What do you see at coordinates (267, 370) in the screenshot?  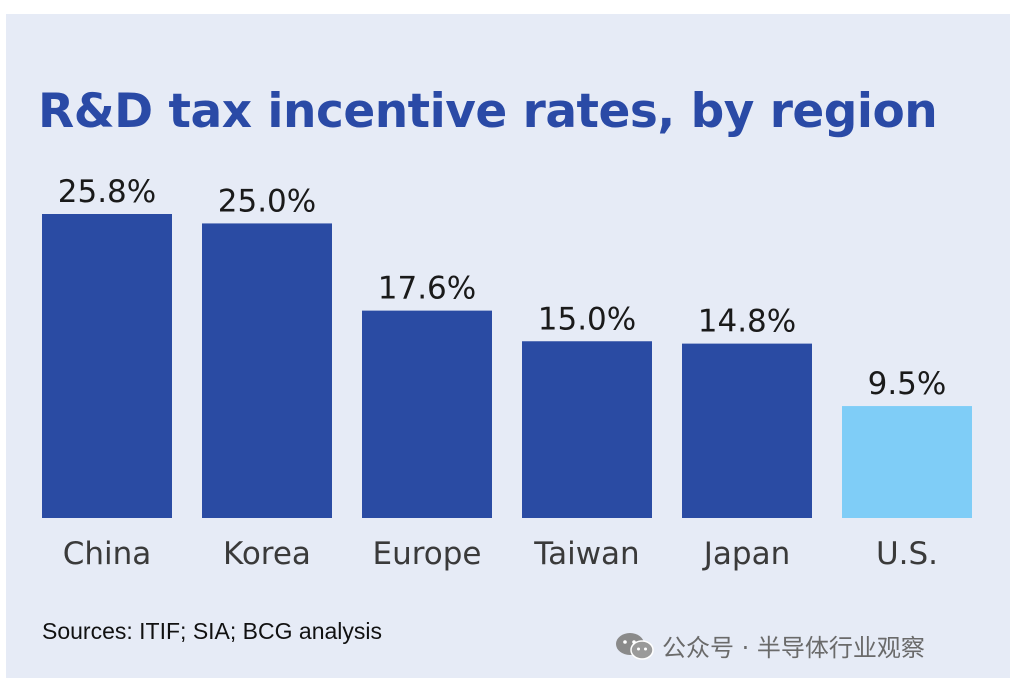 I see `bar-korea` at bounding box center [267, 370].